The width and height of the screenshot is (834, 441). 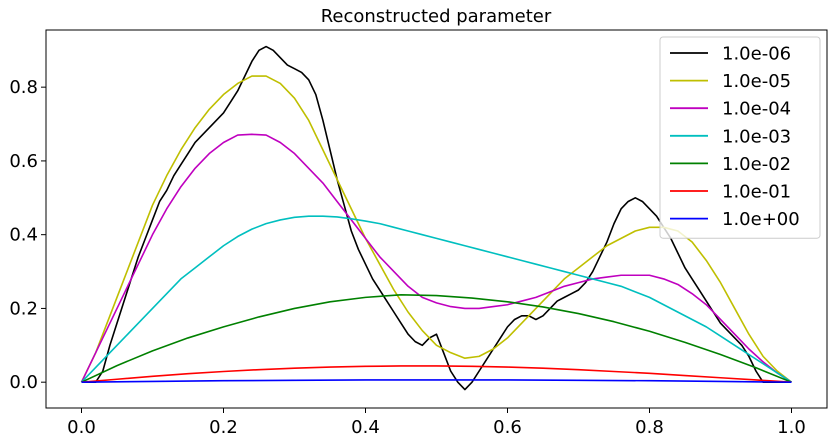 What do you see at coordinates (23, 87) in the screenshot?
I see `y-tick-label: 0.8` at bounding box center [23, 87].